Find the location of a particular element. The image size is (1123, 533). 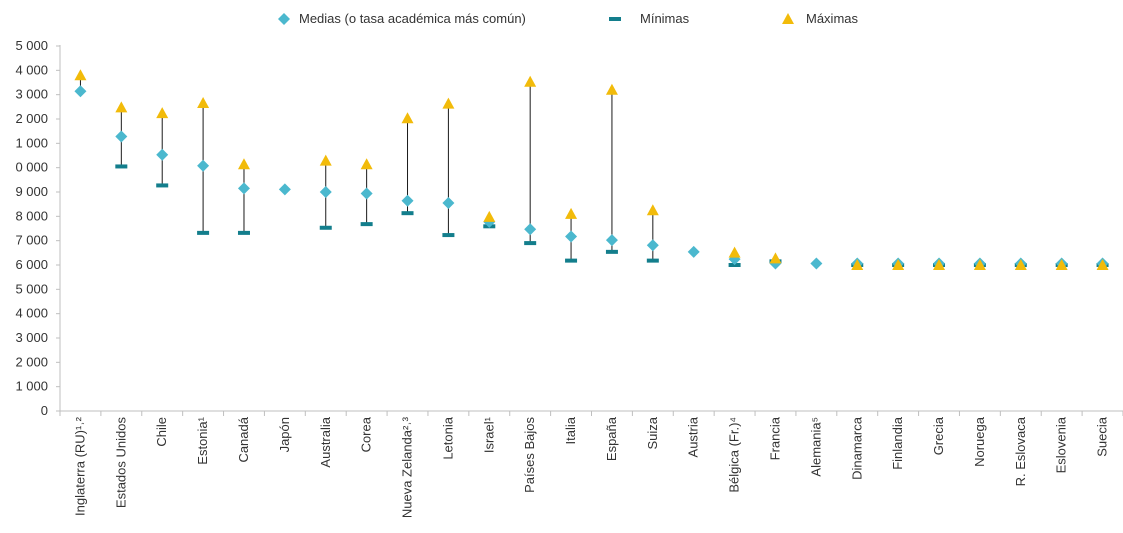

x-category-label: Grecia is located at coordinates (938, 435).